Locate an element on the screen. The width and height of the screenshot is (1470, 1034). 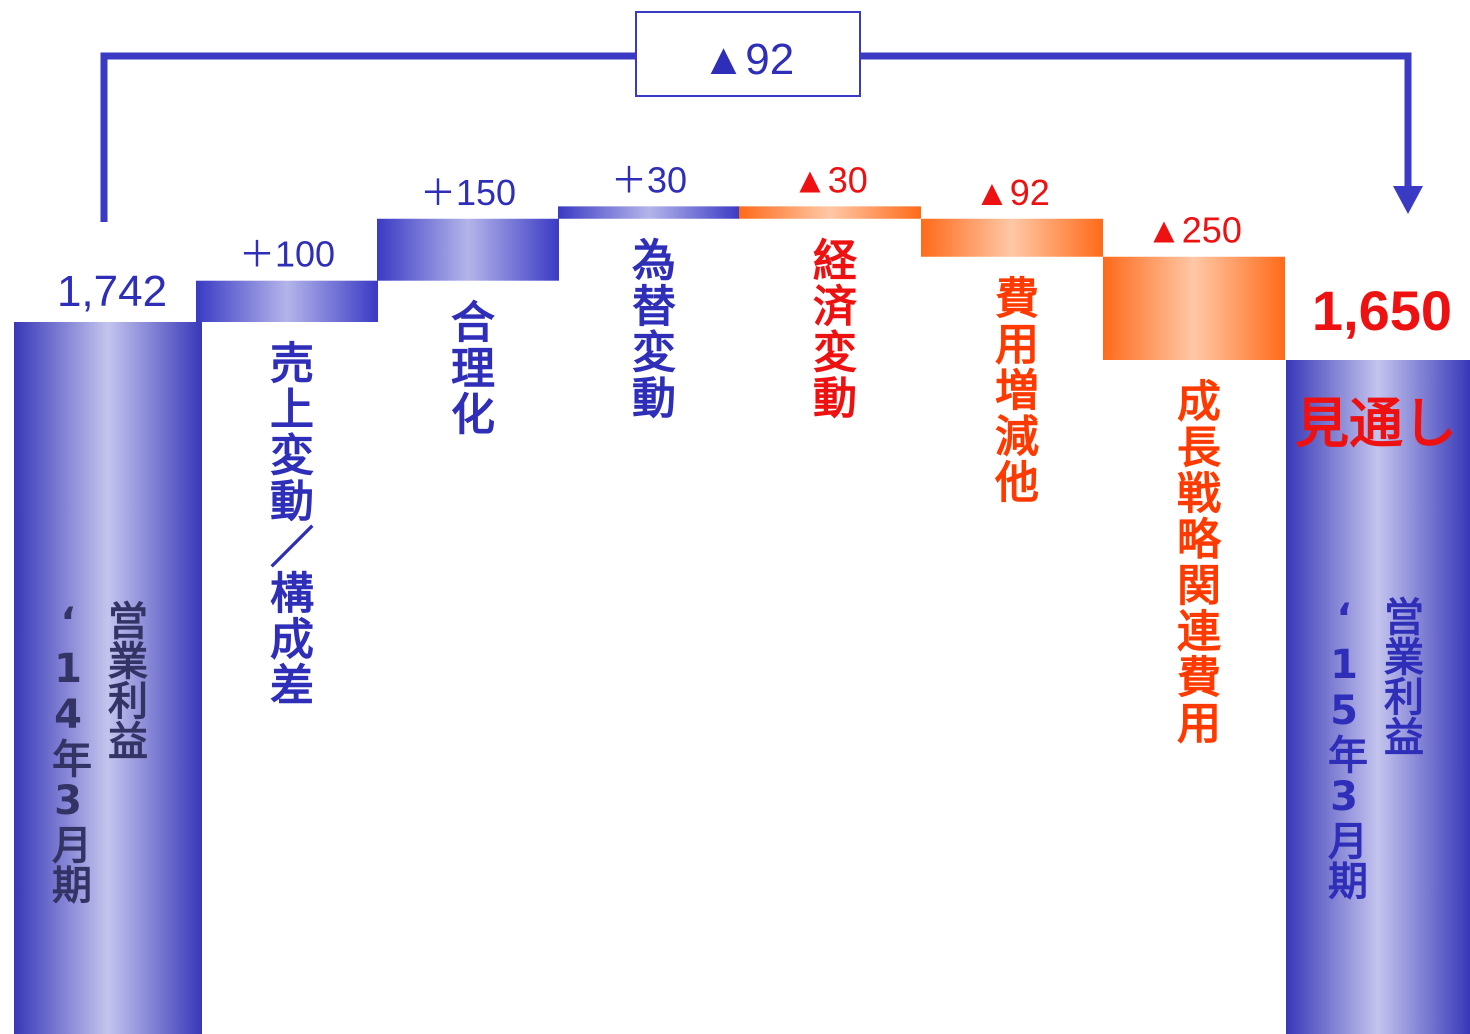
end-note-label: 見通し is located at coordinates (1376, 423).